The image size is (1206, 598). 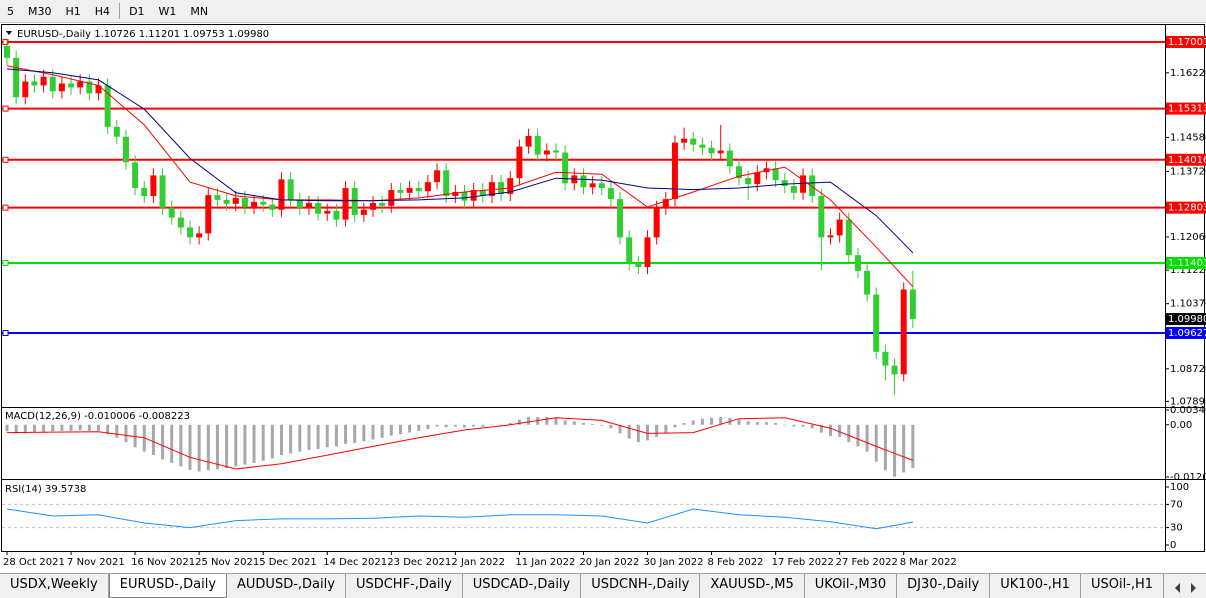 I want to click on x-tick-label: 16 Nov 2021, so click(x=163, y=562).